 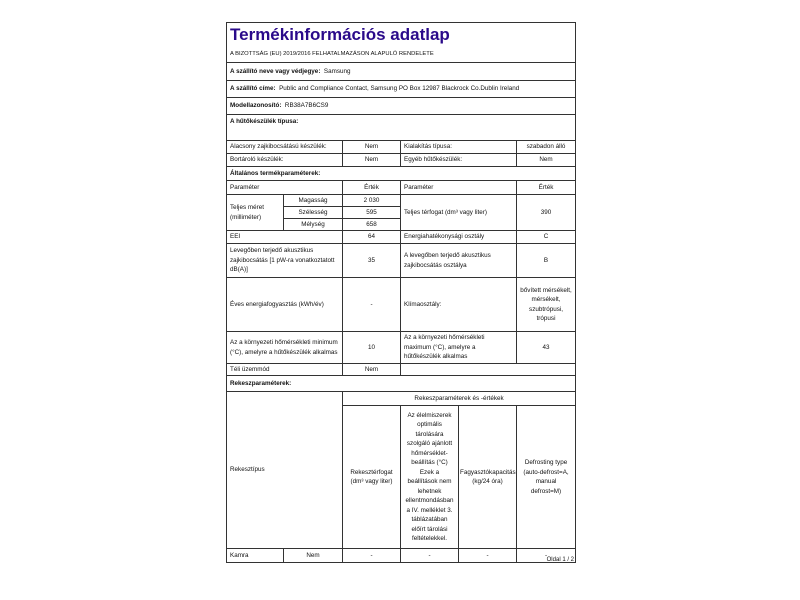 What do you see at coordinates (459, 398) in the screenshot?
I see `compartment-group-header: Rekeszparaméterek és -értékek` at bounding box center [459, 398].